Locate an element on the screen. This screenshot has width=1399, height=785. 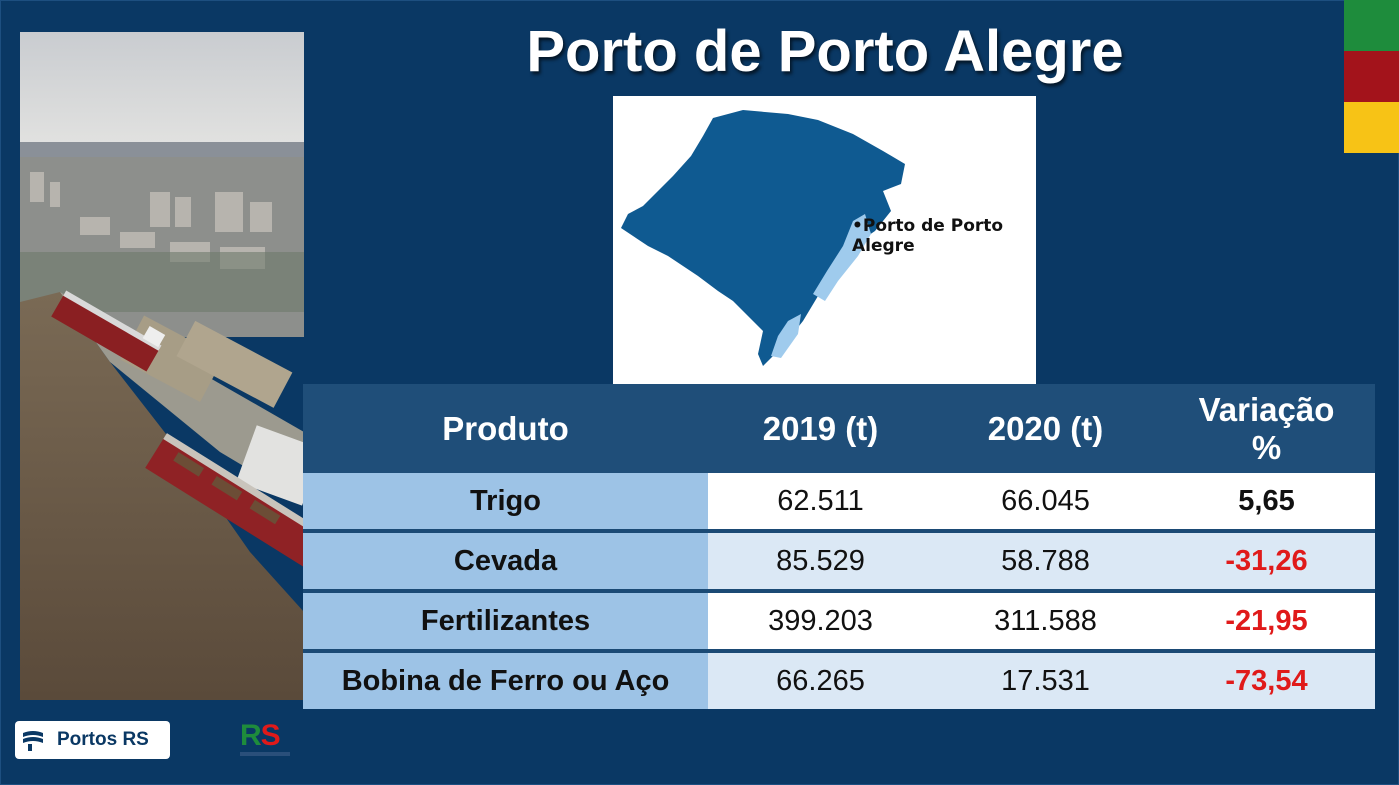
portos-rs-logo: Portos RS is located at coordinates (92, 740).